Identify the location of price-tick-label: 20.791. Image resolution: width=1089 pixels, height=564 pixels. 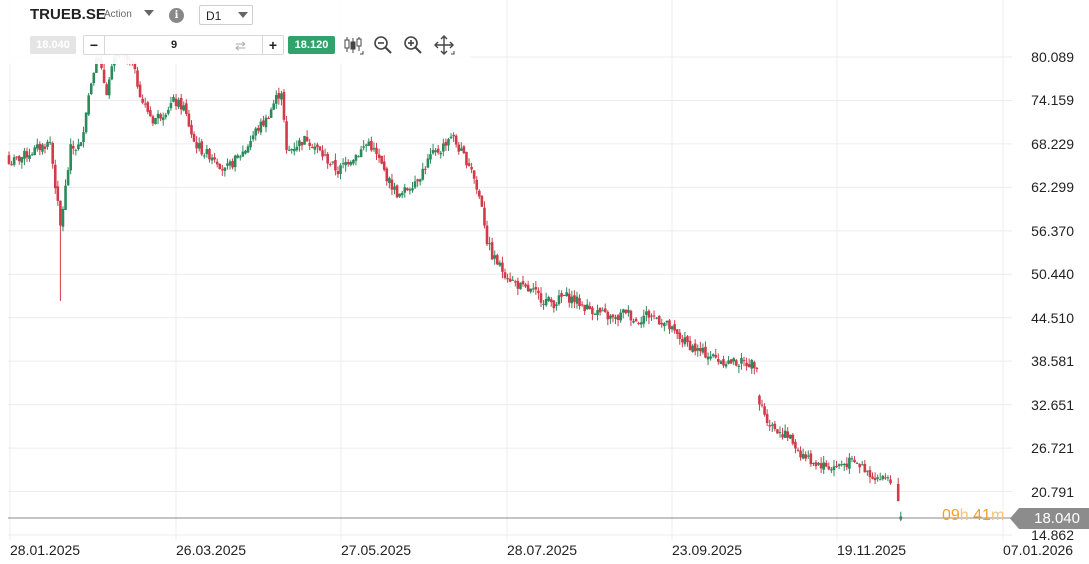
(1052, 491).